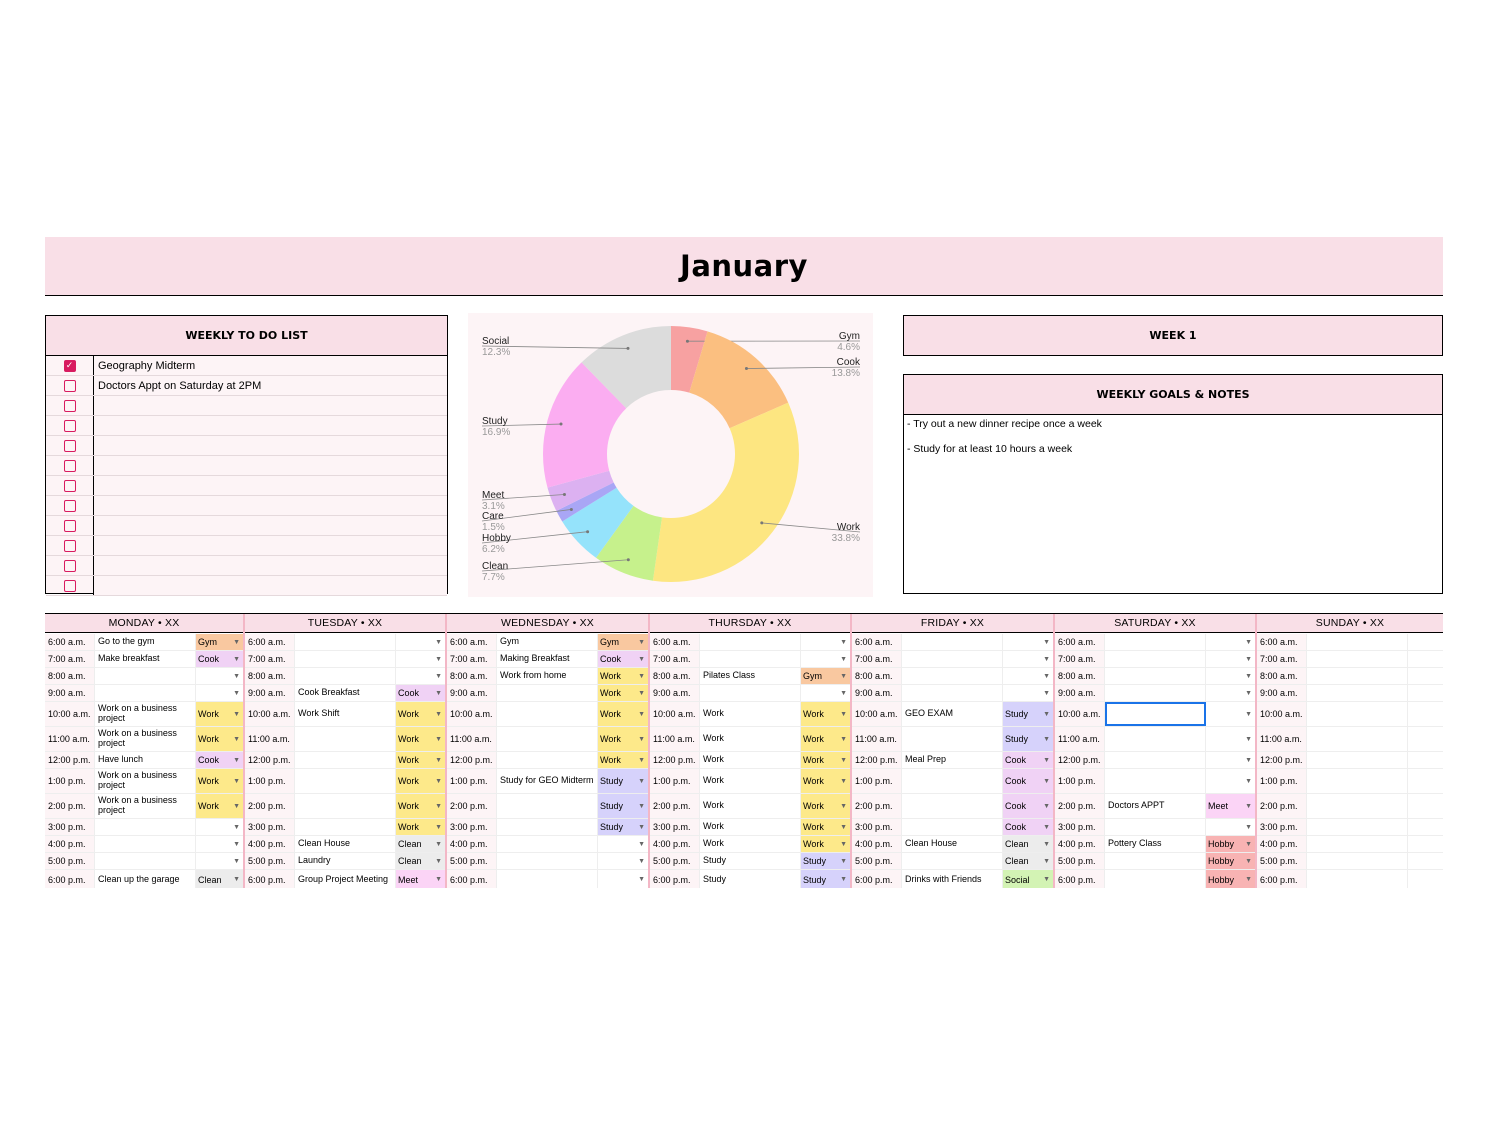 This screenshot has width=1500, height=1125. I want to click on event-cell: Go to the gym, so click(145, 642).